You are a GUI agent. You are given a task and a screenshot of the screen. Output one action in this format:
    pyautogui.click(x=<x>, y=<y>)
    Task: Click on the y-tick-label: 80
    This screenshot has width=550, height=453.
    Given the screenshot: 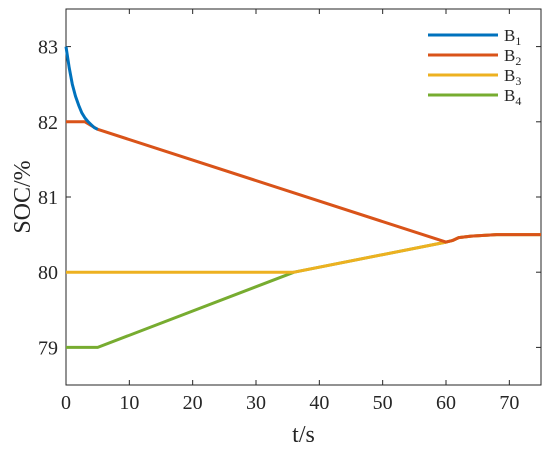 What is the action you would take?
    pyautogui.click(x=48, y=273)
    